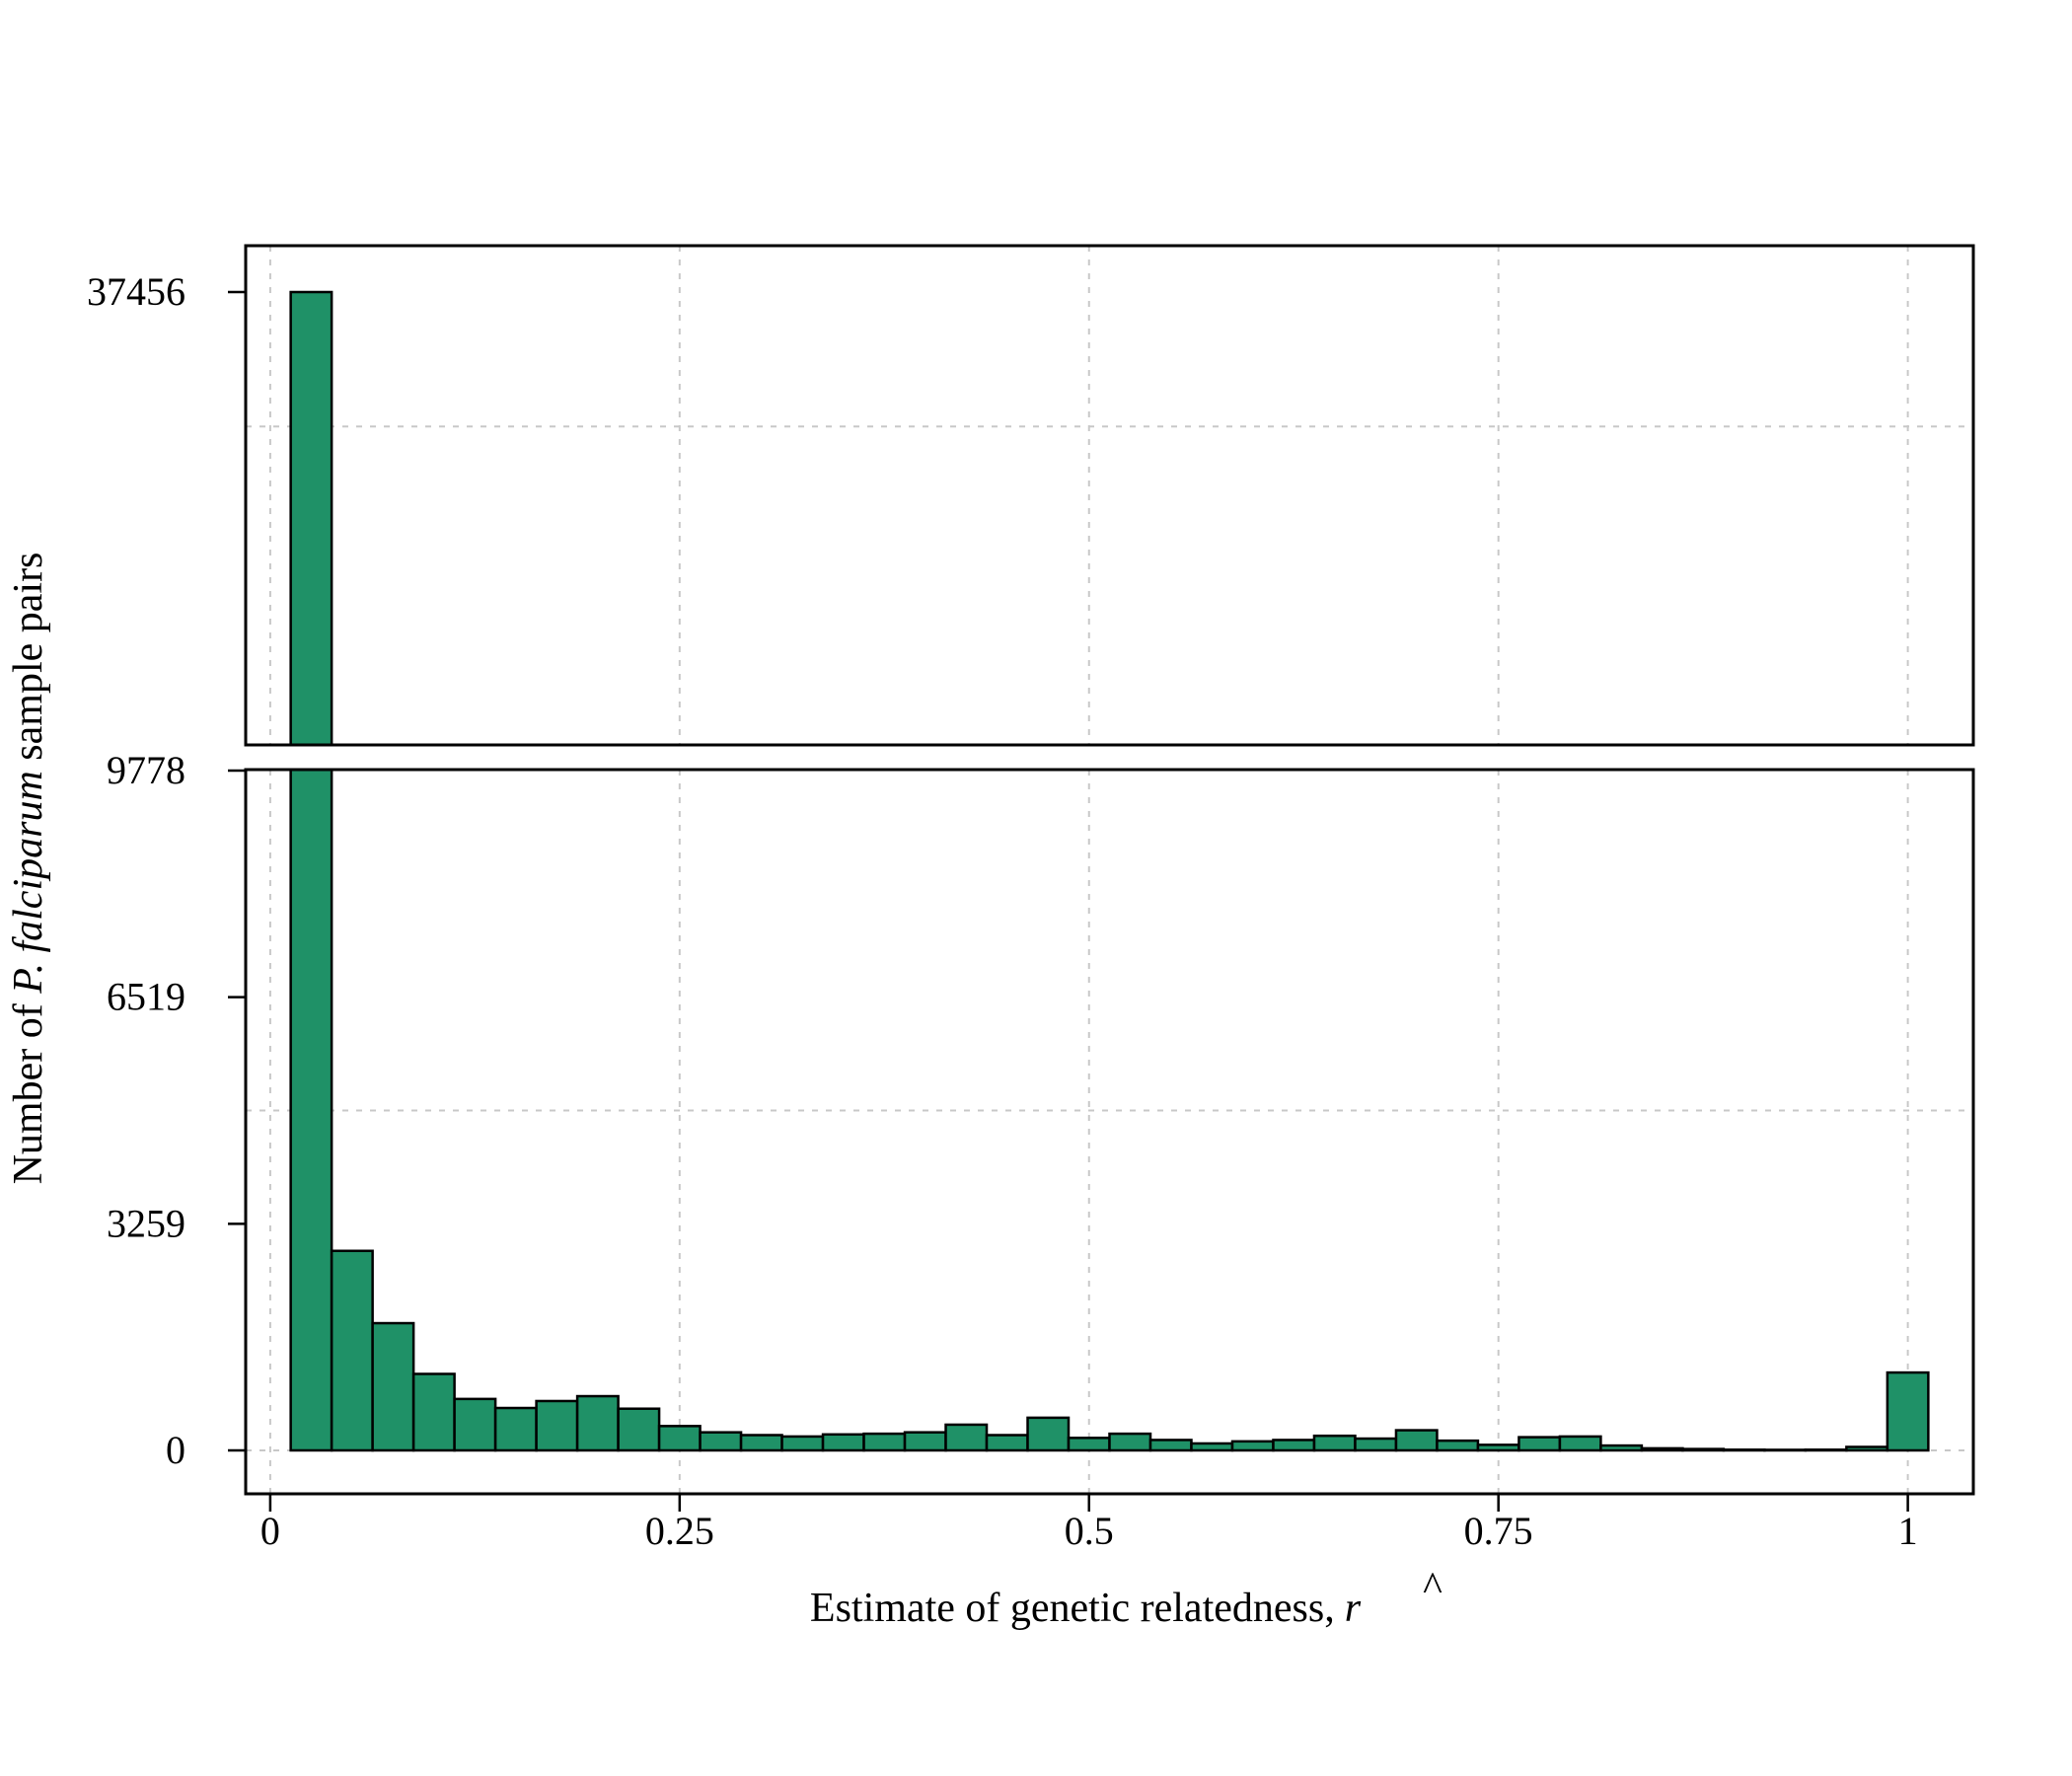  Describe the element at coordinates (680, 1531) in the screenshot. I see `x-tick-label-1: 0.25` at that location.